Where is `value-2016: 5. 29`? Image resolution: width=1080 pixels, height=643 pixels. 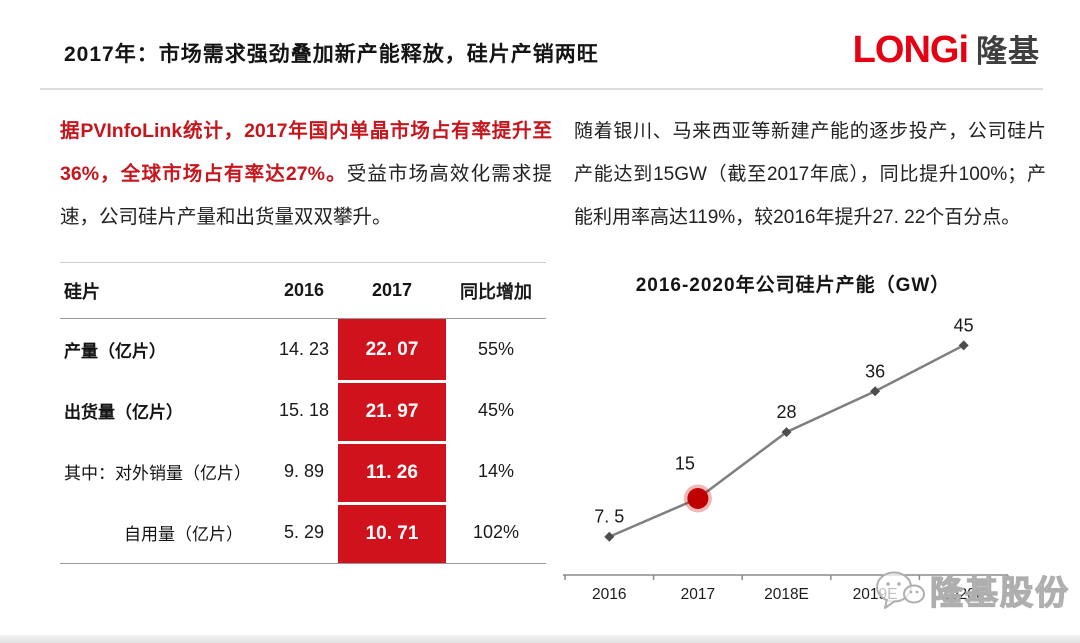 value-2016: 5. 29 is located at coordinates (304, 532).